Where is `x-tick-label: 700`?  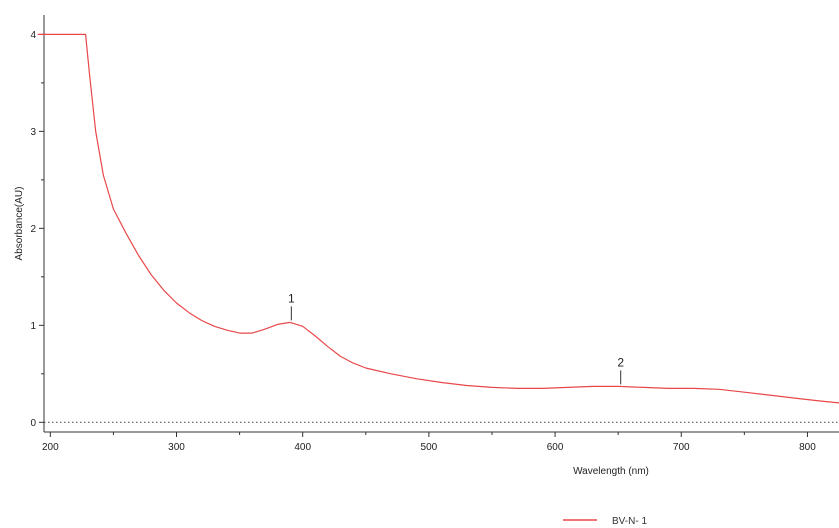 x-tick-label: 700 is located at coordinates (681, 447).